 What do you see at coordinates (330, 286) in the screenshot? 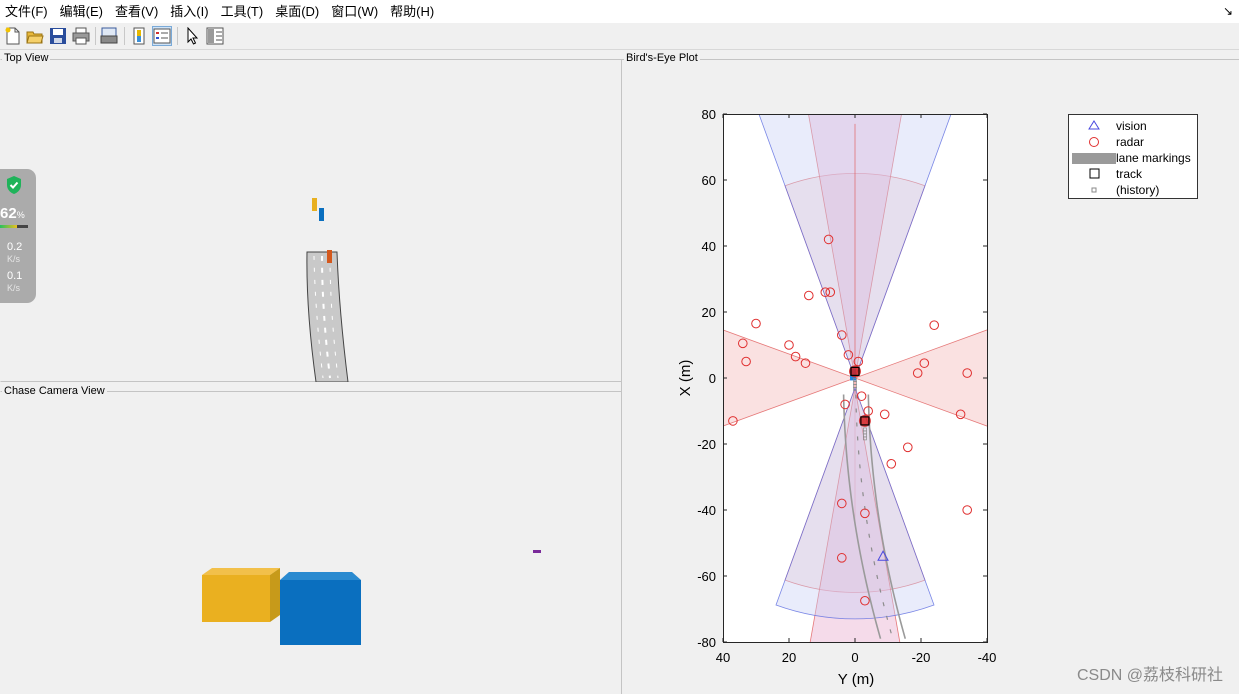
I see `top-view-scene` at bounding box center [330, 286].